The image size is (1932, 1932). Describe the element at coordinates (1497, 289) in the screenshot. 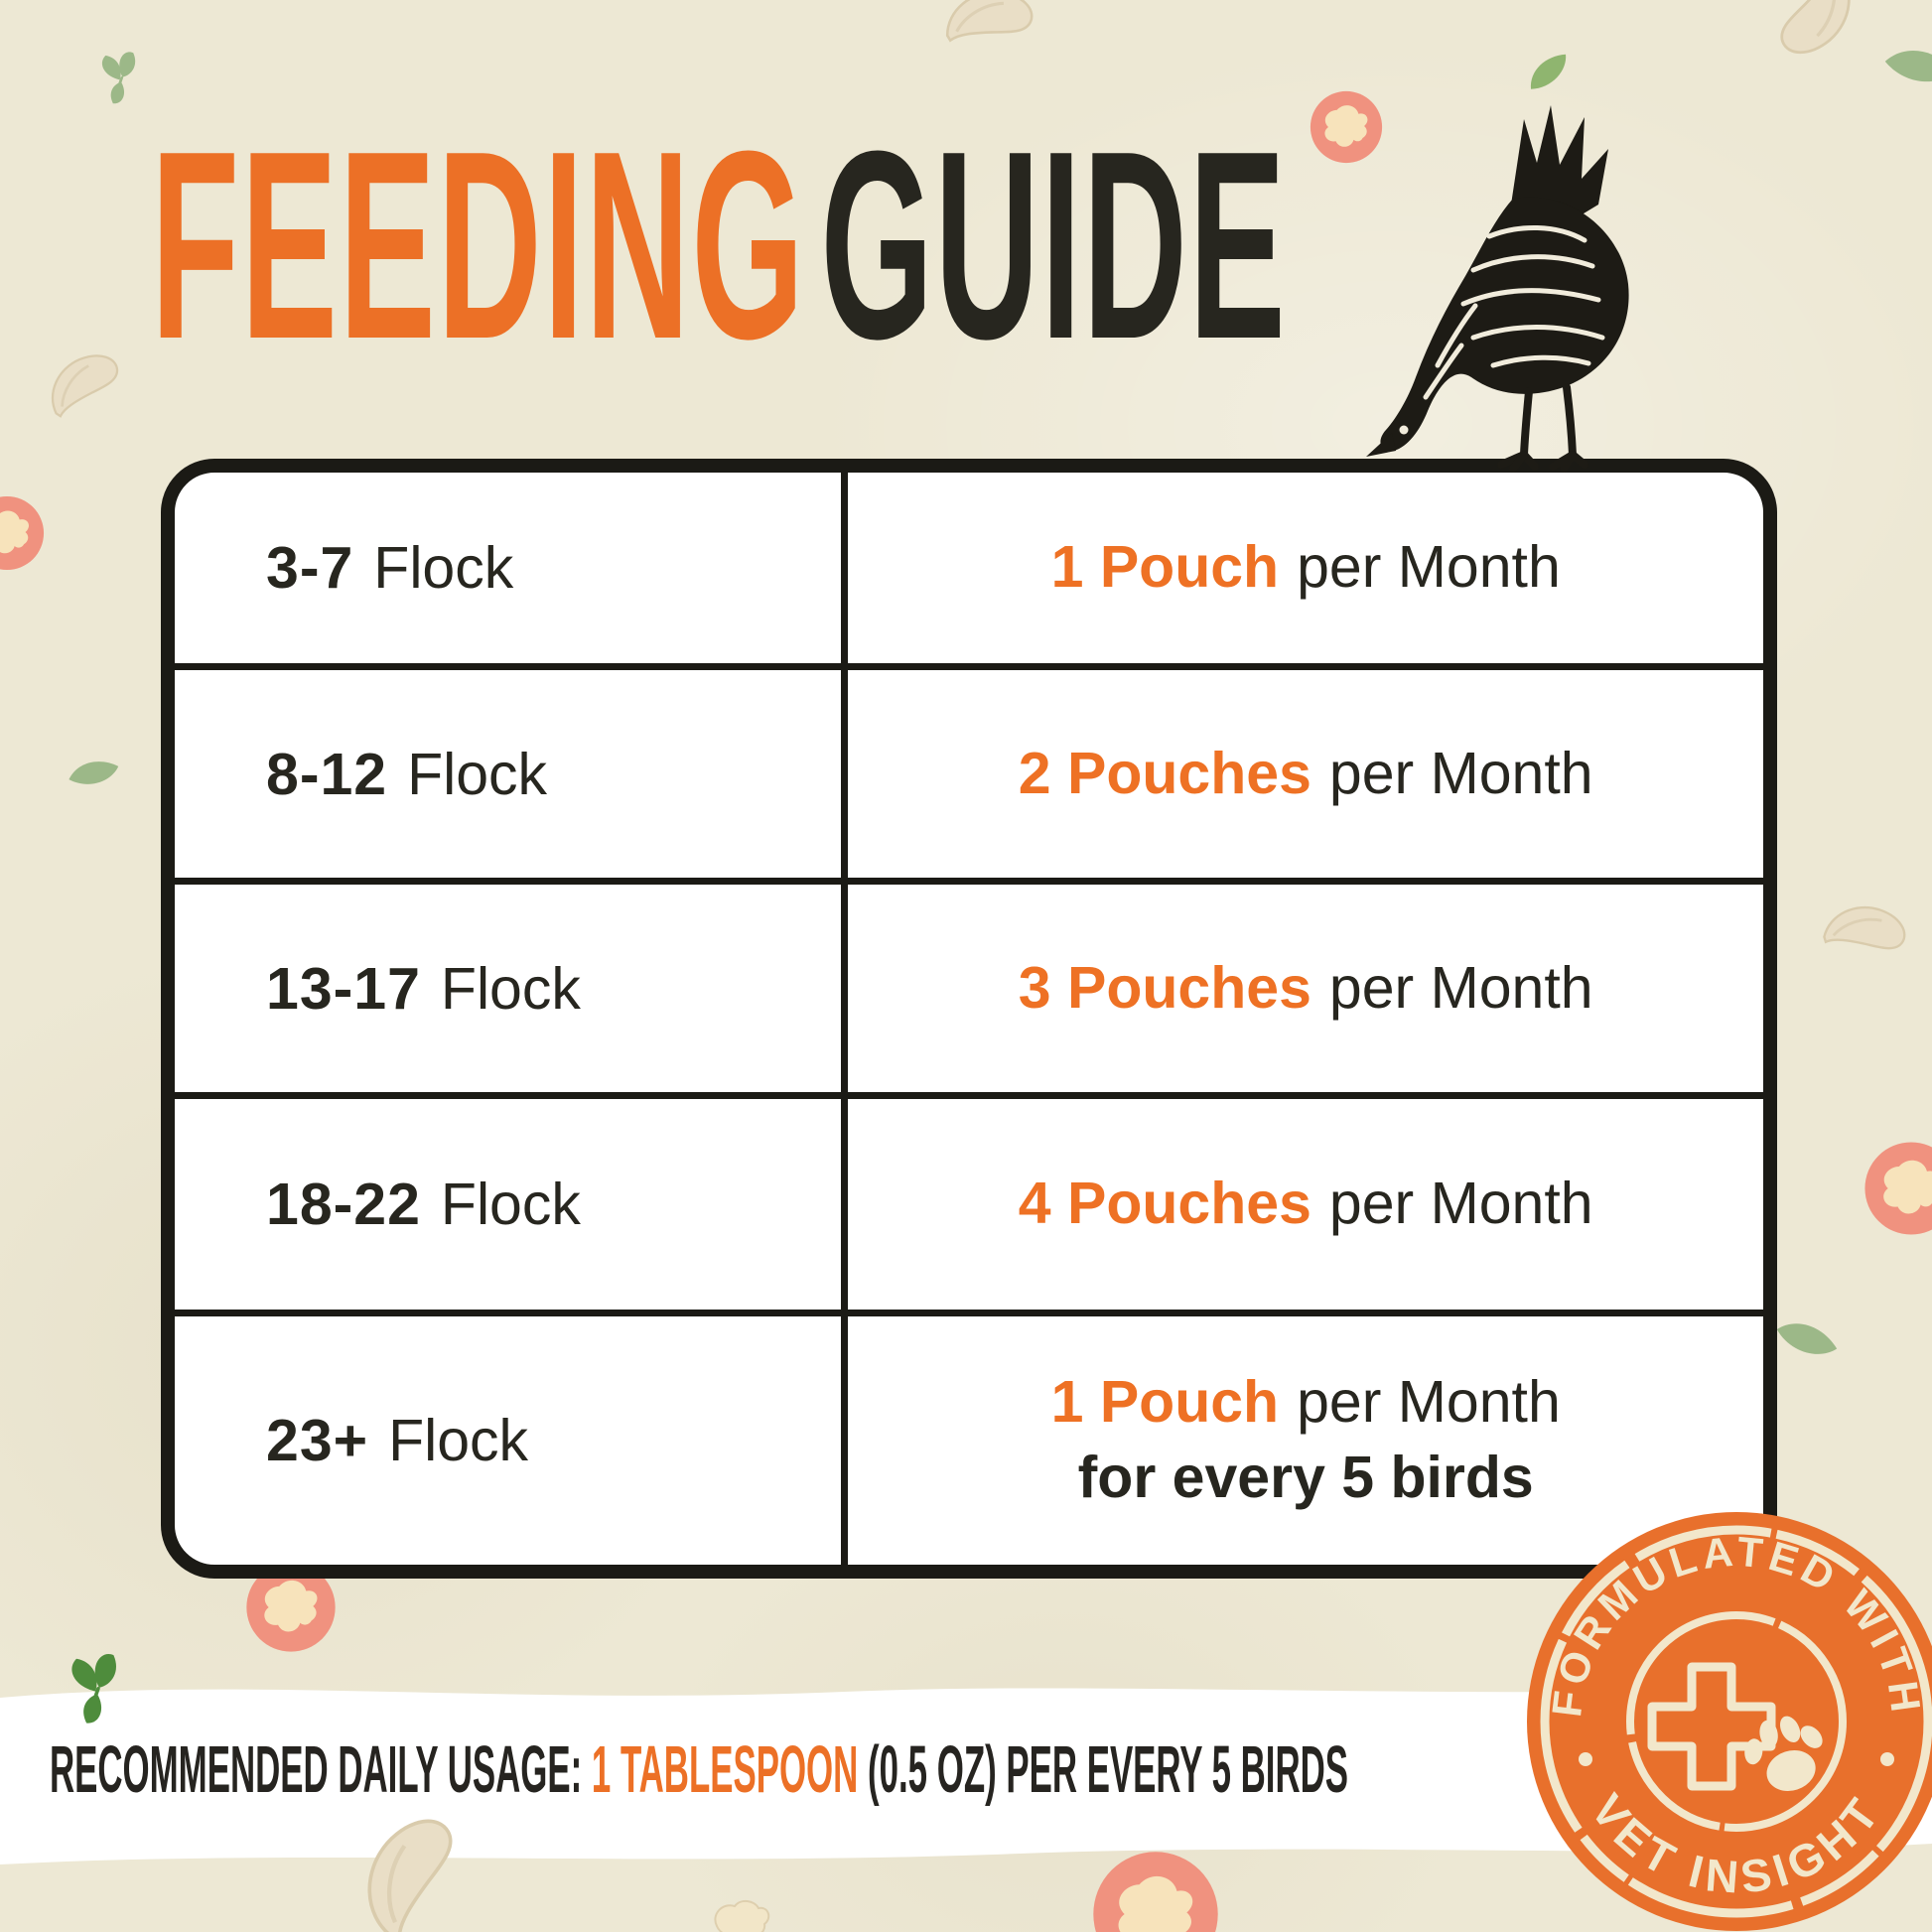

I see `chicken-sketch-illustration` at that location.